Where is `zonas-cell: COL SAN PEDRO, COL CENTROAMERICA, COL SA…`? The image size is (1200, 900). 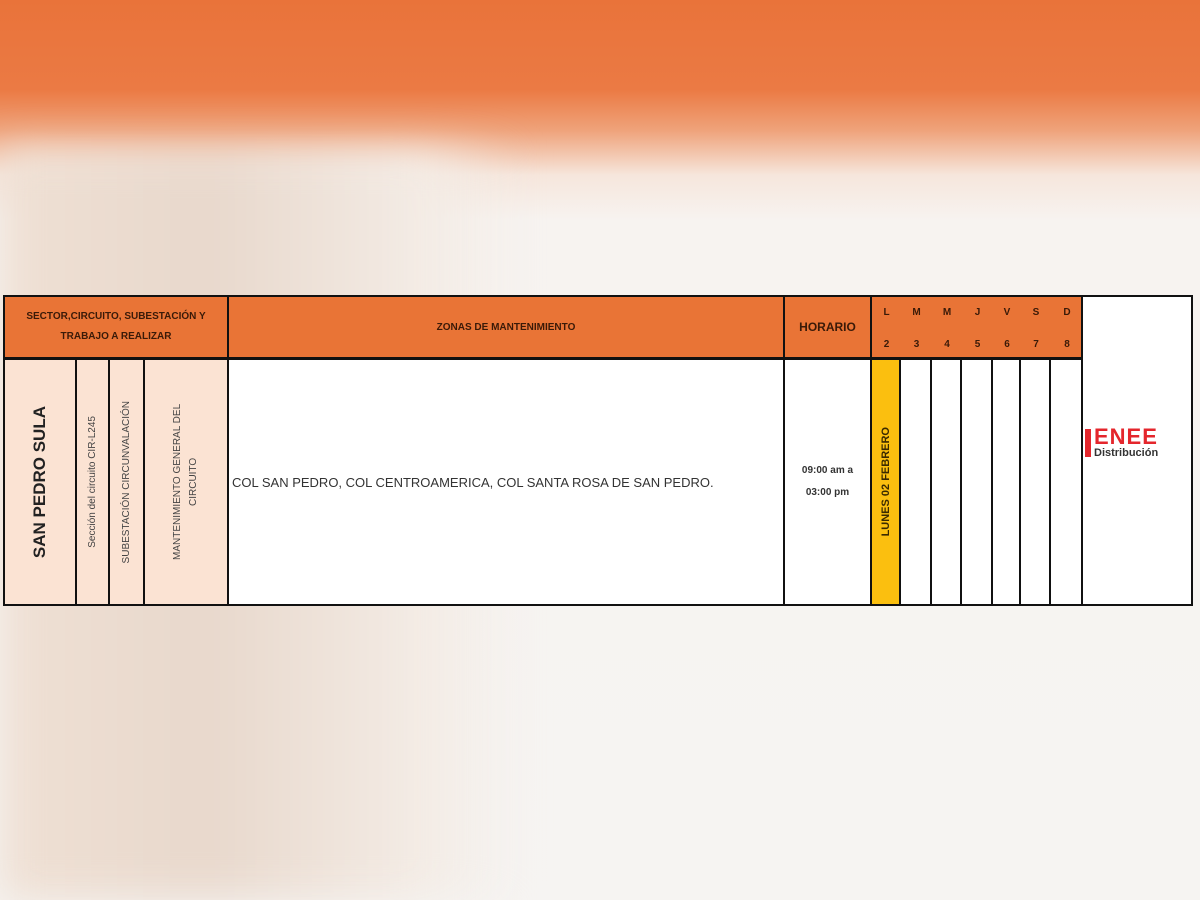
zonas-cell: COL SAN PEDRO, COL CENTROAMERICA, COL SA… is located at coordinates (507, 482).